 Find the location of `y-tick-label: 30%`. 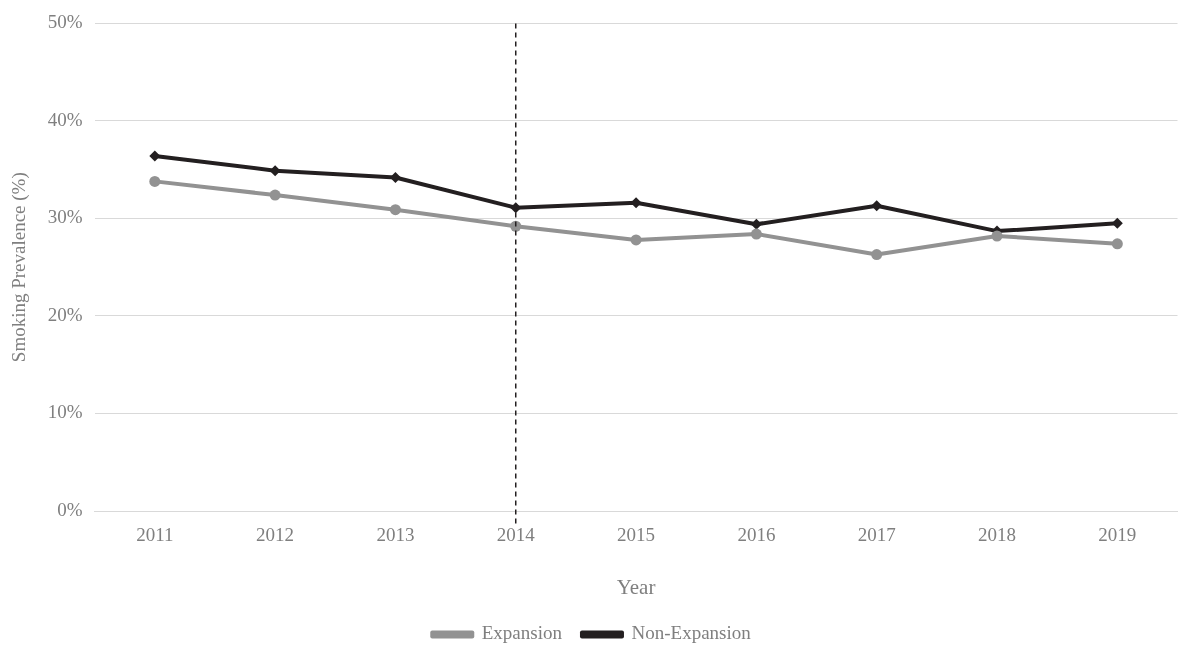

y-tick-label: 30% is located at coordinates (65, 217).